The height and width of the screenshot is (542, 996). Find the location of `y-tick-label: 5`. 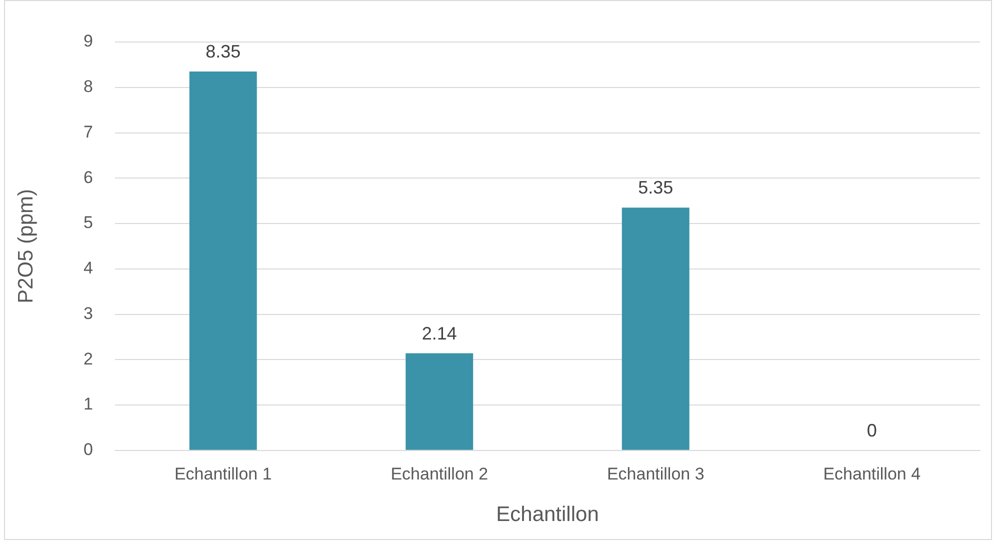

y-tick-label: 5 is located at coordinates (88, 222).